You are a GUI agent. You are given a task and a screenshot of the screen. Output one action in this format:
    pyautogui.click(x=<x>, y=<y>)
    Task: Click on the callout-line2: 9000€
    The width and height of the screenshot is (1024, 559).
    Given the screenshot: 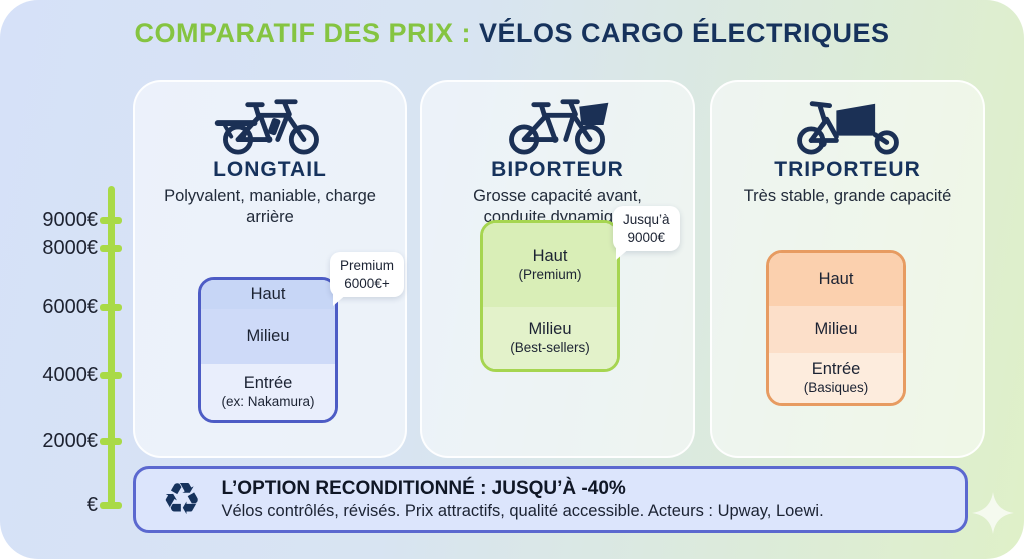 What is the action you would take?
    pyautogui.click(x=646, y=237)
    